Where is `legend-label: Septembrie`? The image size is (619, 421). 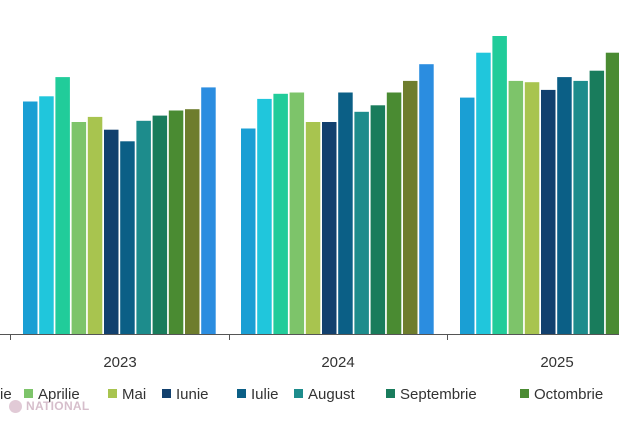
legend-label: Septembrie is located at coordinates (438, 394).